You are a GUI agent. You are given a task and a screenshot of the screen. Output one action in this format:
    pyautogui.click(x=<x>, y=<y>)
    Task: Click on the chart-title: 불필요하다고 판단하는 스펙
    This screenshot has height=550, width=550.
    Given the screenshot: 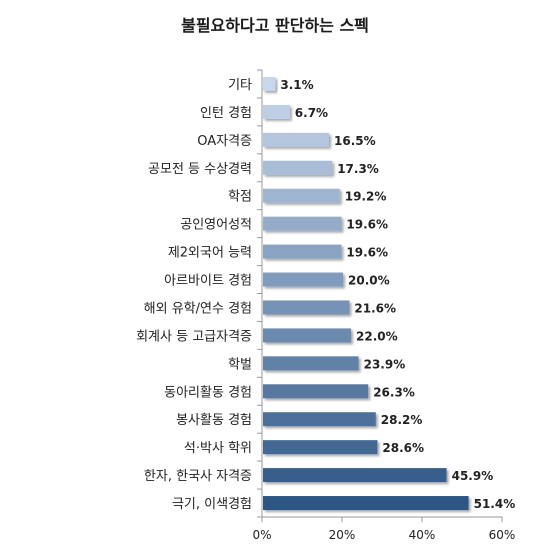 What is the action you would take?
    pyautogui.click(x=275, y=25)
    